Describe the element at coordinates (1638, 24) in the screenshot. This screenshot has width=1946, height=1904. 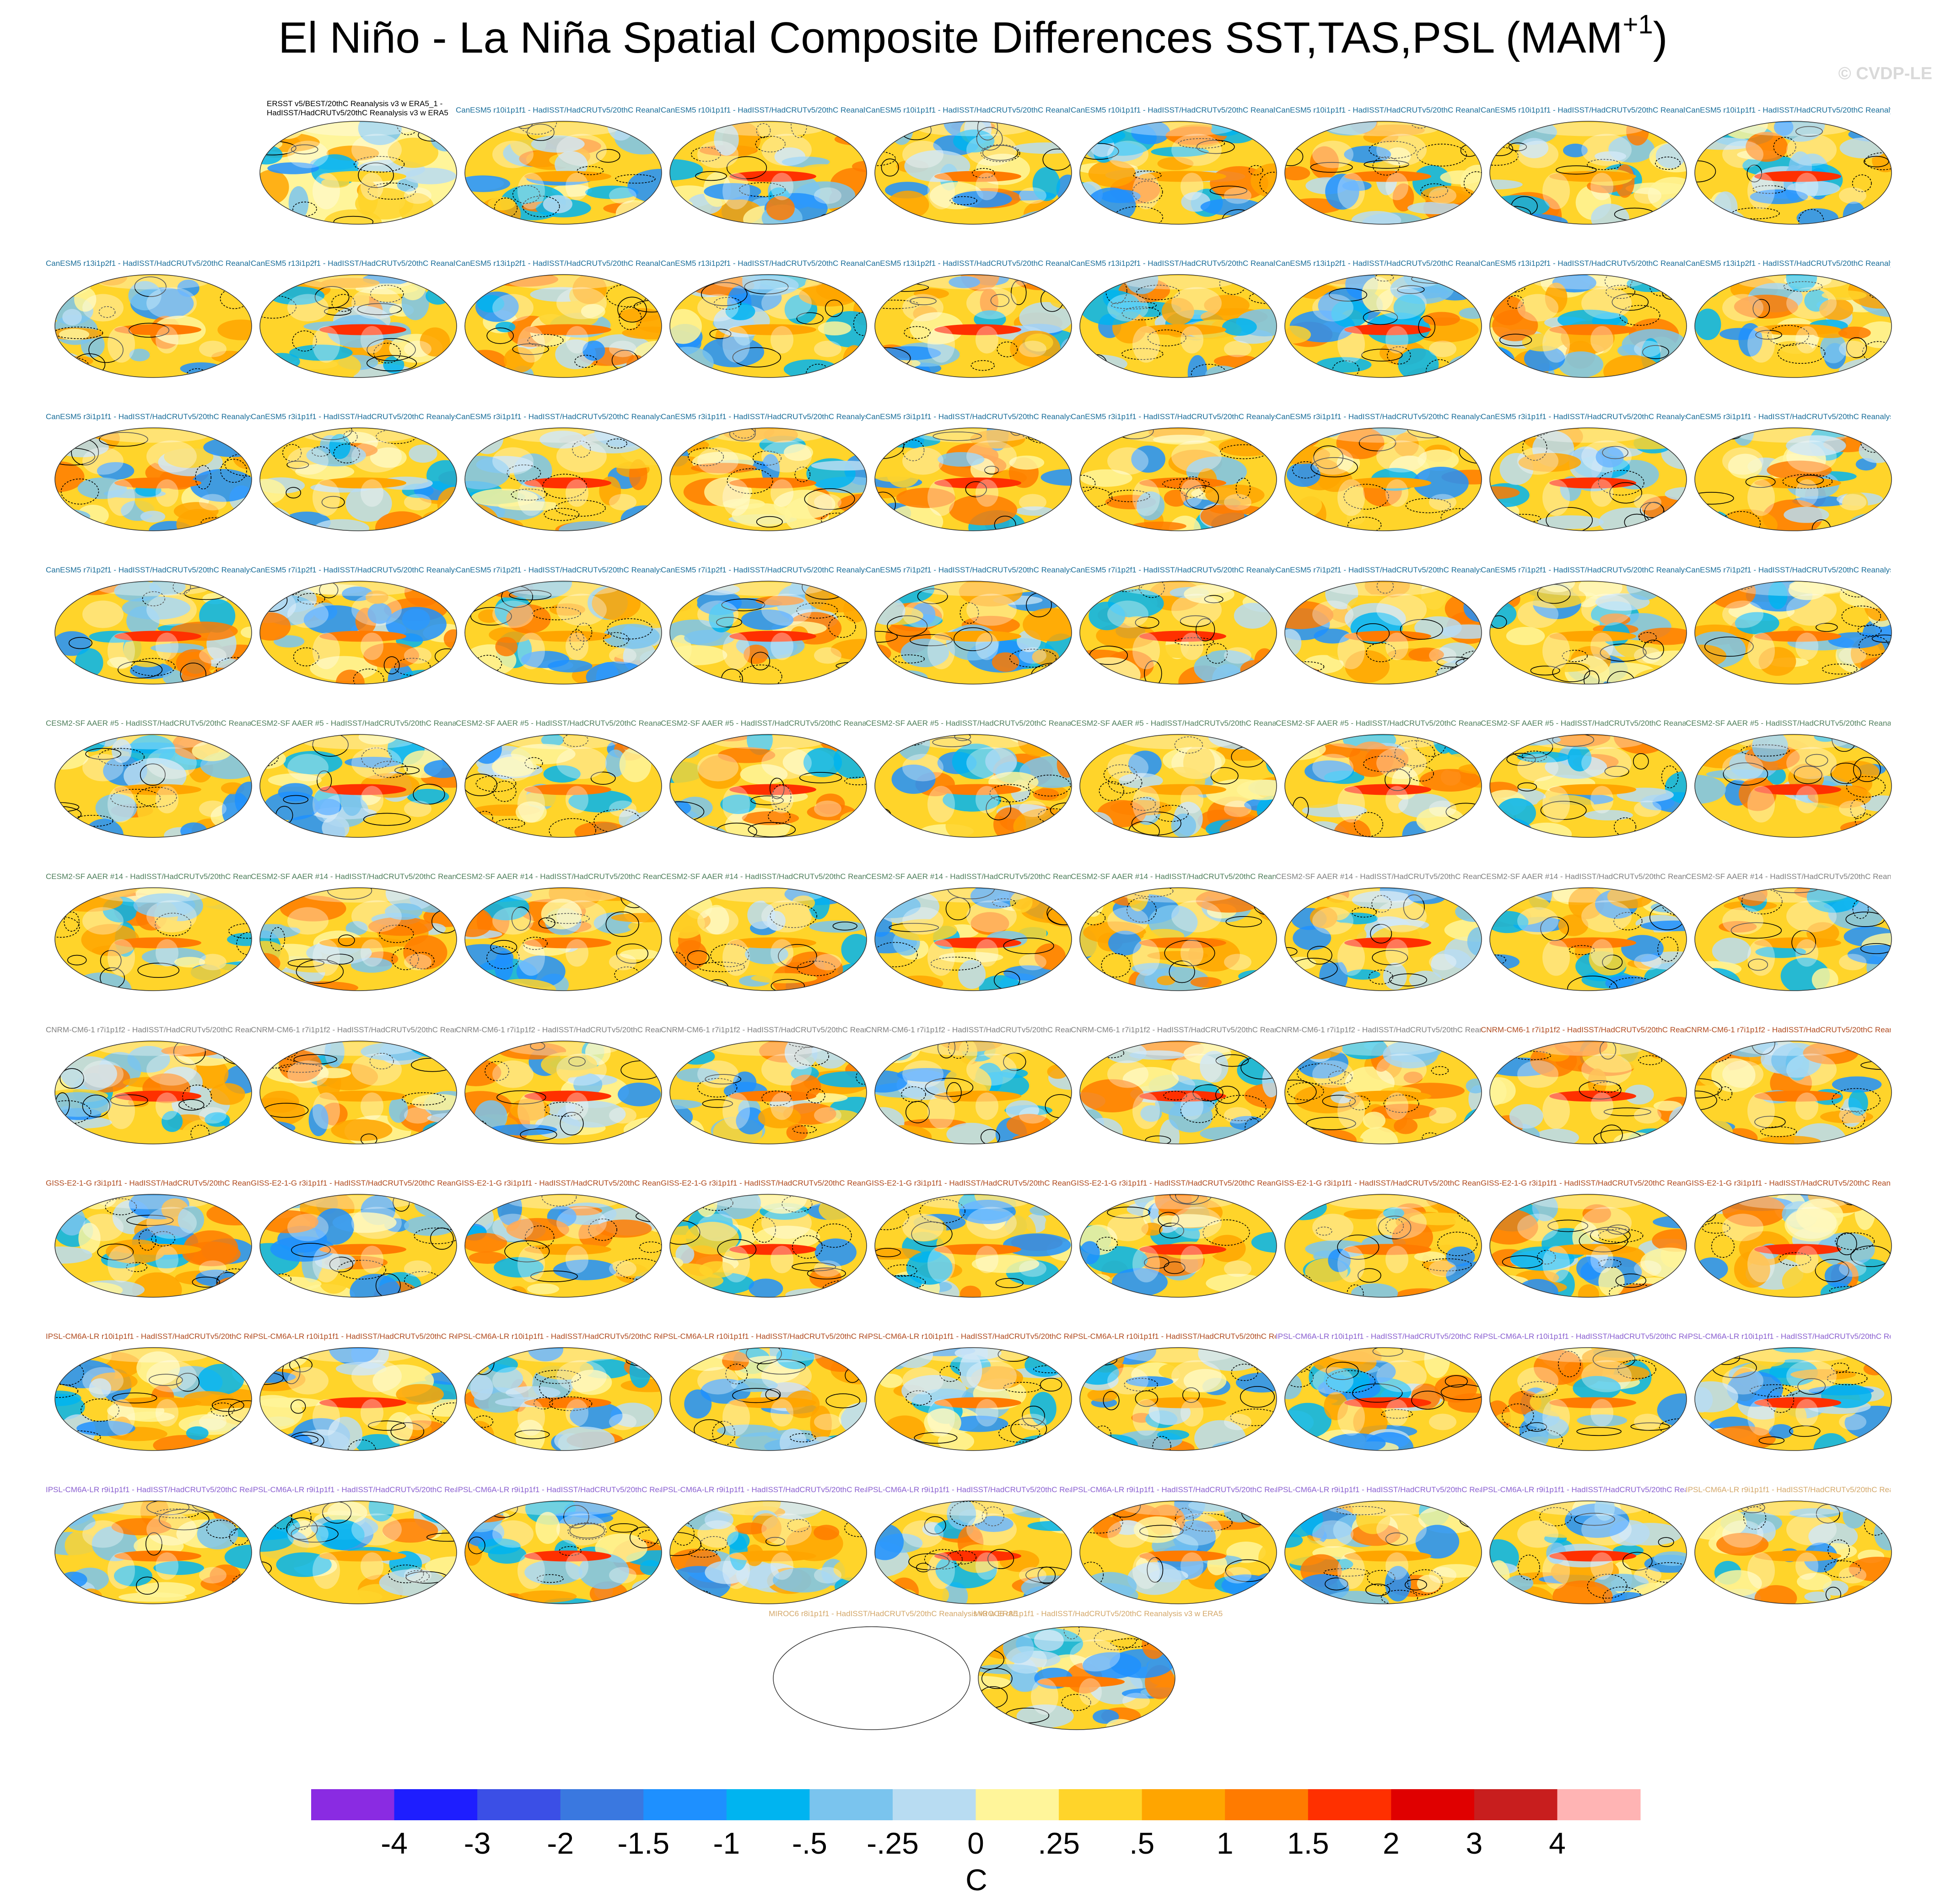
I see `title-sup: +1` at that location.